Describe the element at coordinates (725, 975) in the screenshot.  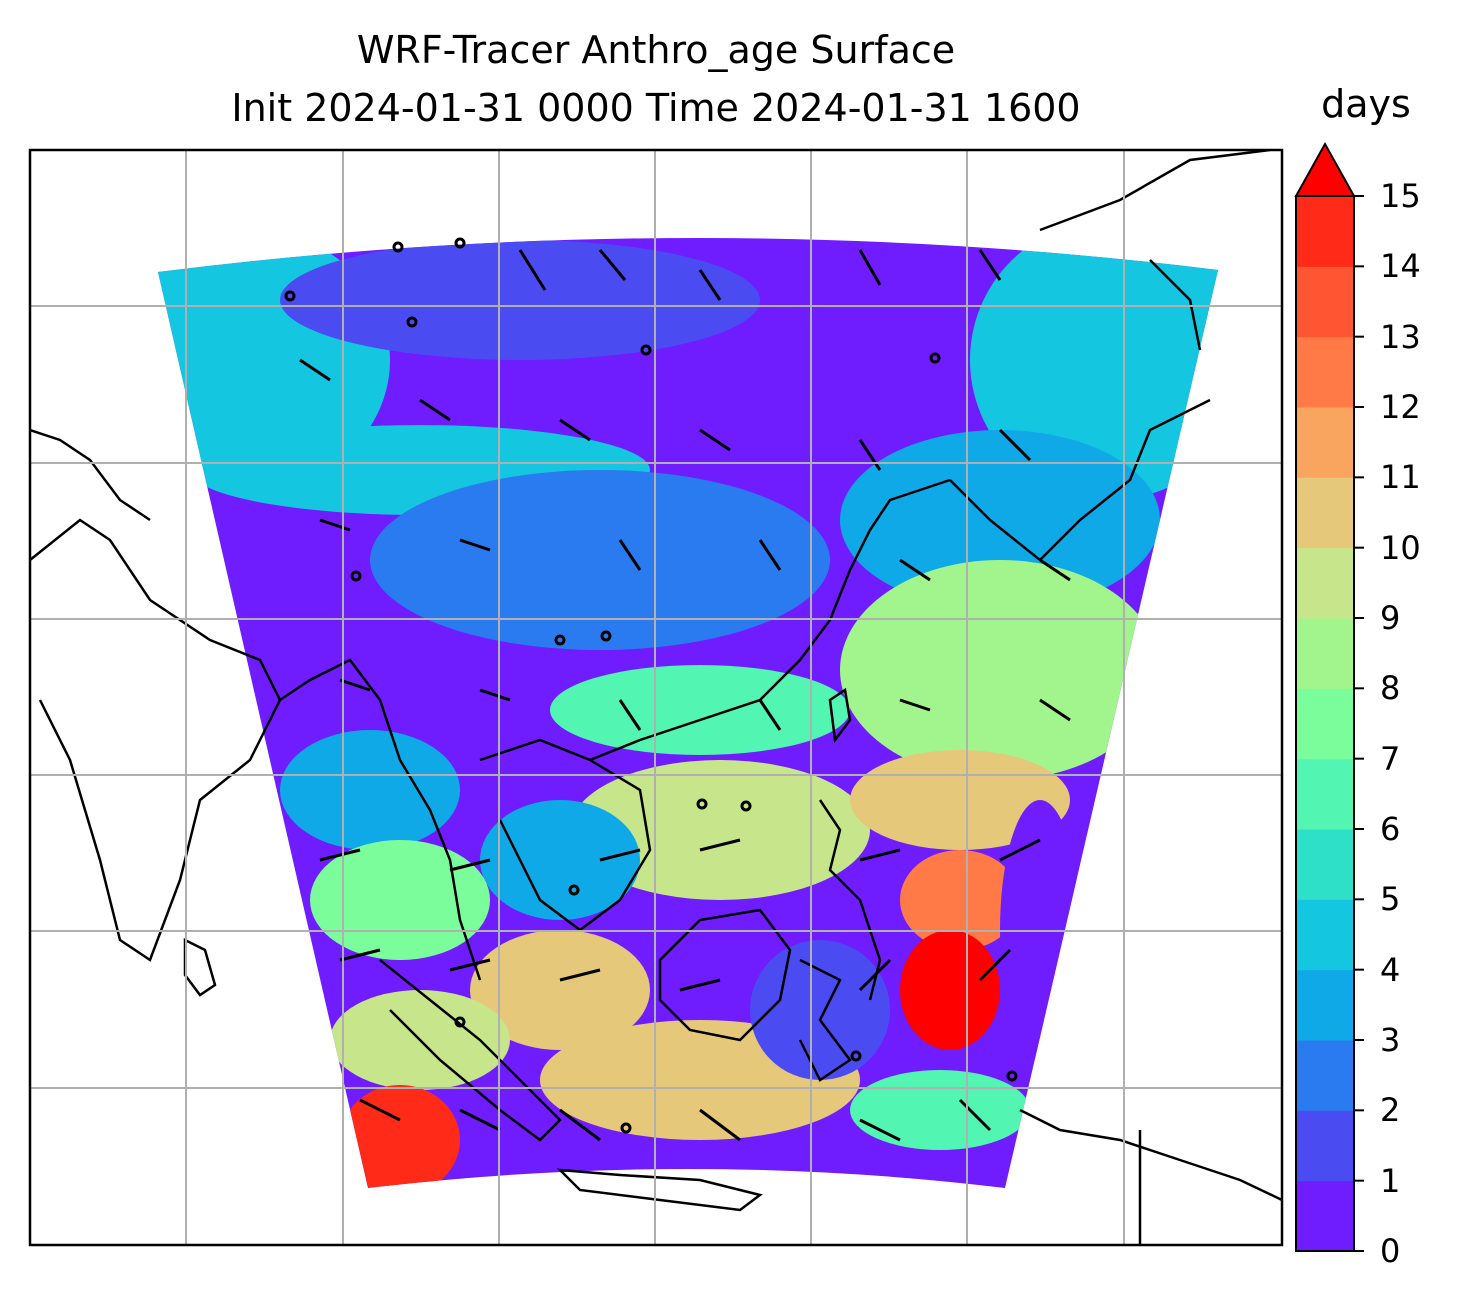
I see `coastline-borneo` at that location.